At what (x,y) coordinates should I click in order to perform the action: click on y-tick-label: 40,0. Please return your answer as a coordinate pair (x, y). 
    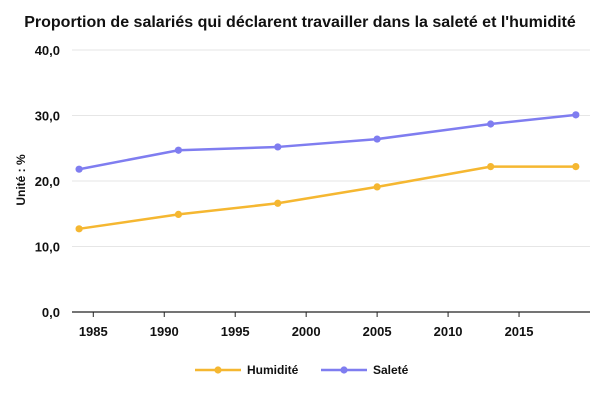
    Looking at the image, I should click on (47, 50).